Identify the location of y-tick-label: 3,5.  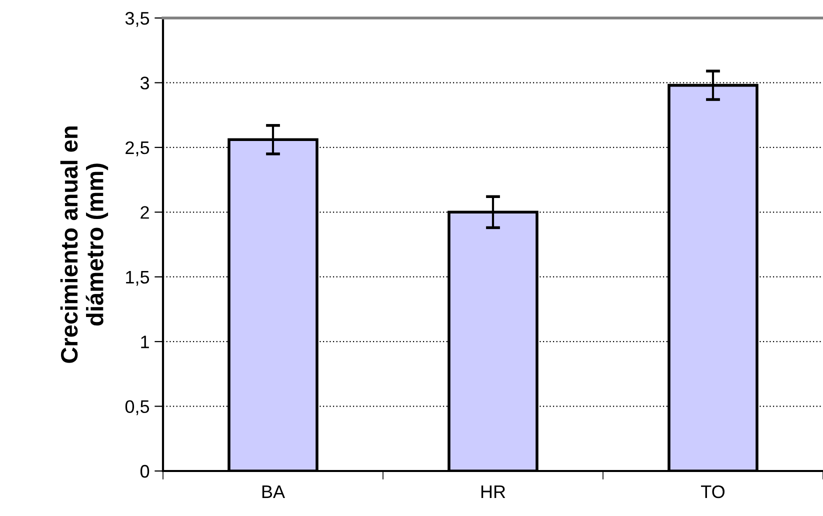
(137, 19).